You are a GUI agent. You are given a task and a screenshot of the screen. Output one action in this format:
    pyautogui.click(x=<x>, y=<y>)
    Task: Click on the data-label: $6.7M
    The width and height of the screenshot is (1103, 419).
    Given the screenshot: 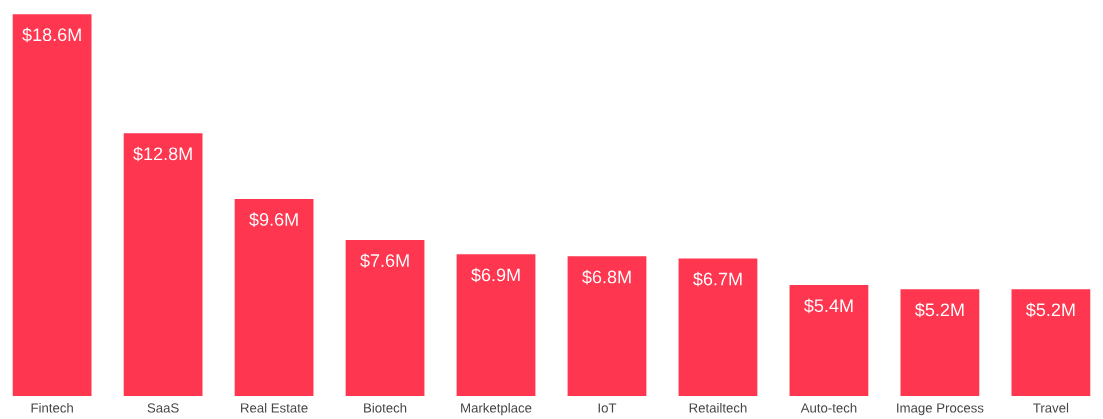 What is the action you would take?
    pyautogui.click(x=717, y=279)
    